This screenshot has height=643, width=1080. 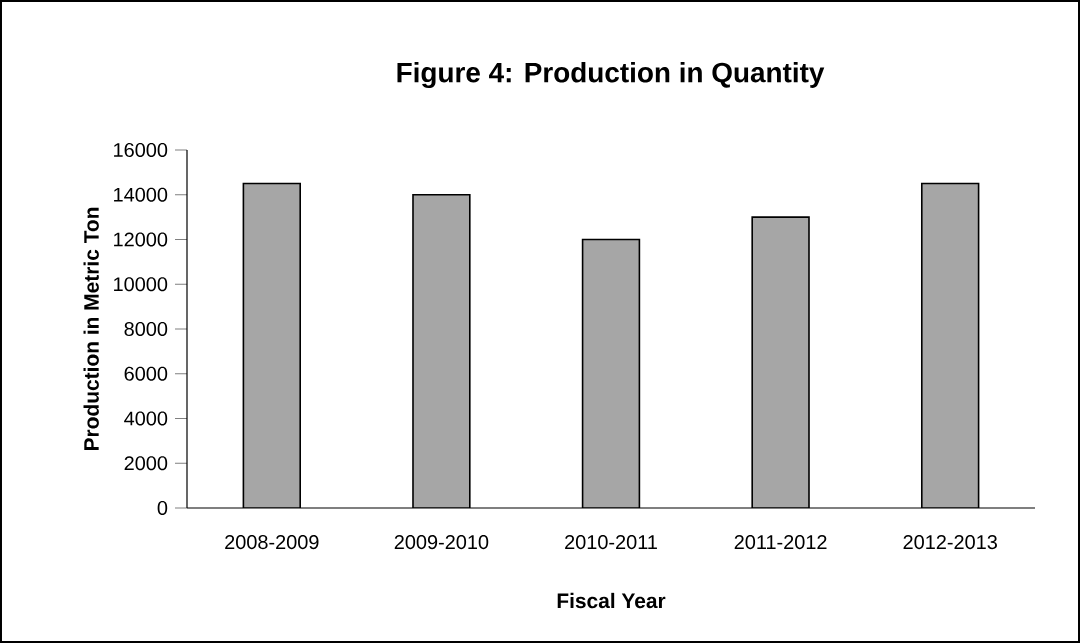 I want to click on y-axis-title: Production in Metric Ton, so click(x=91, y=329).